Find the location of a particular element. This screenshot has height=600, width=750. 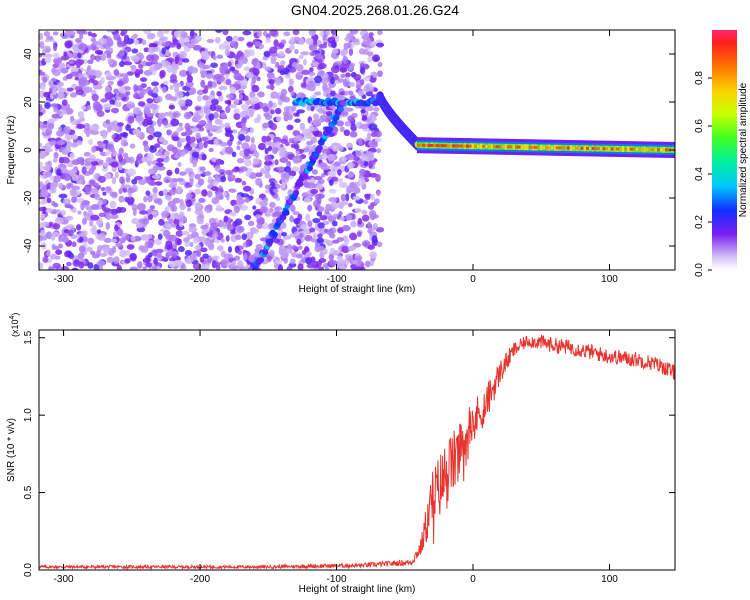

spectrogram-streak-cell is located at coordinates (336, 117).